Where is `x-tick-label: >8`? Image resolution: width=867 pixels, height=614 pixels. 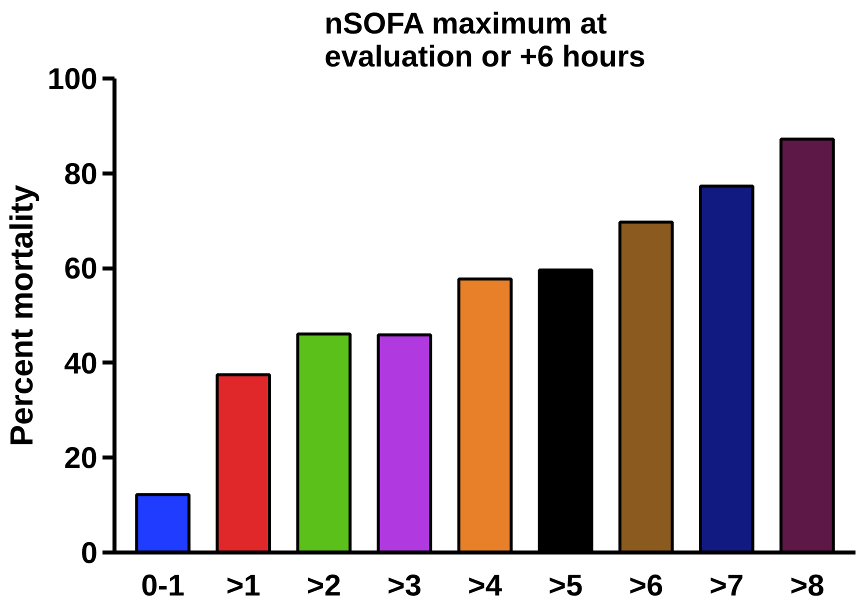 x-tick-label: >8 is located at coordinates (807, 586).